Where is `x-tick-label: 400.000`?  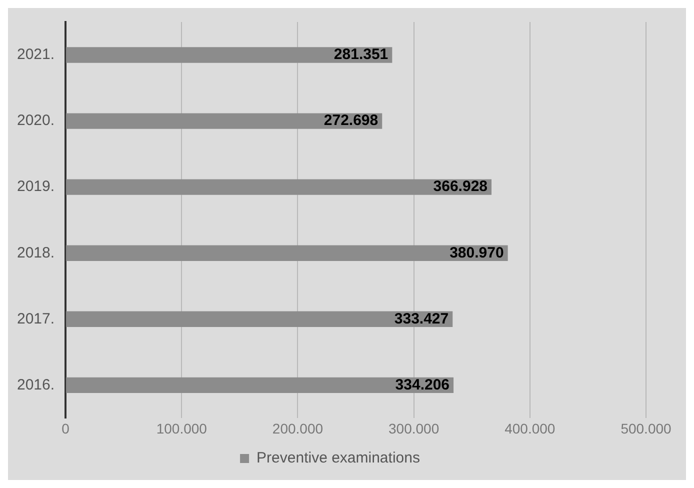 x-tick-label: 400.000 is located at coordinates (530, 428).